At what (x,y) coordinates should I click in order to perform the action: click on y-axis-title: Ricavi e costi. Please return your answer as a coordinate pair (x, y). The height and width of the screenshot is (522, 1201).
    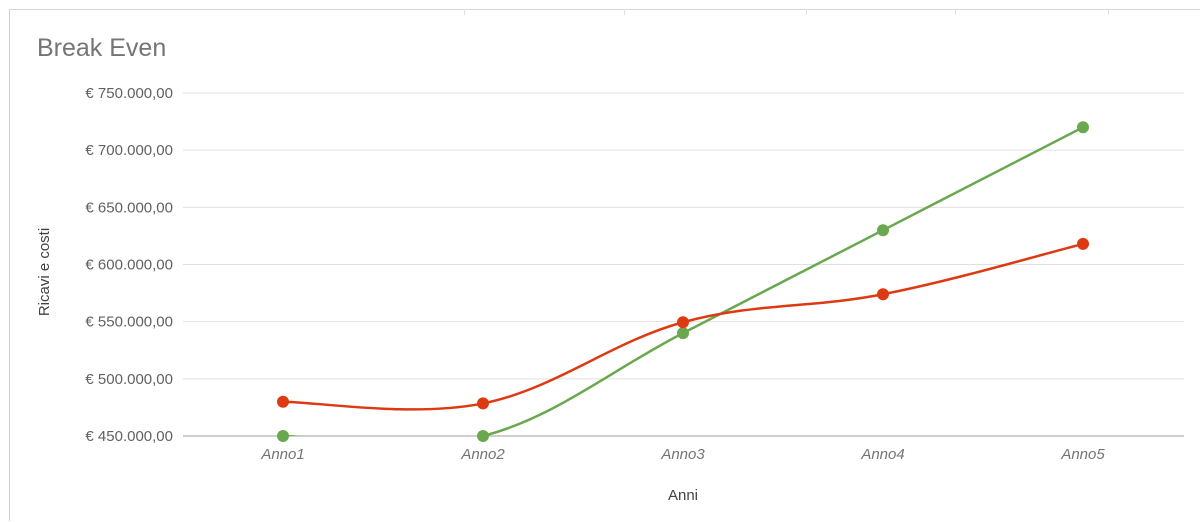
    Looking at the image, I should click on (44, 272).